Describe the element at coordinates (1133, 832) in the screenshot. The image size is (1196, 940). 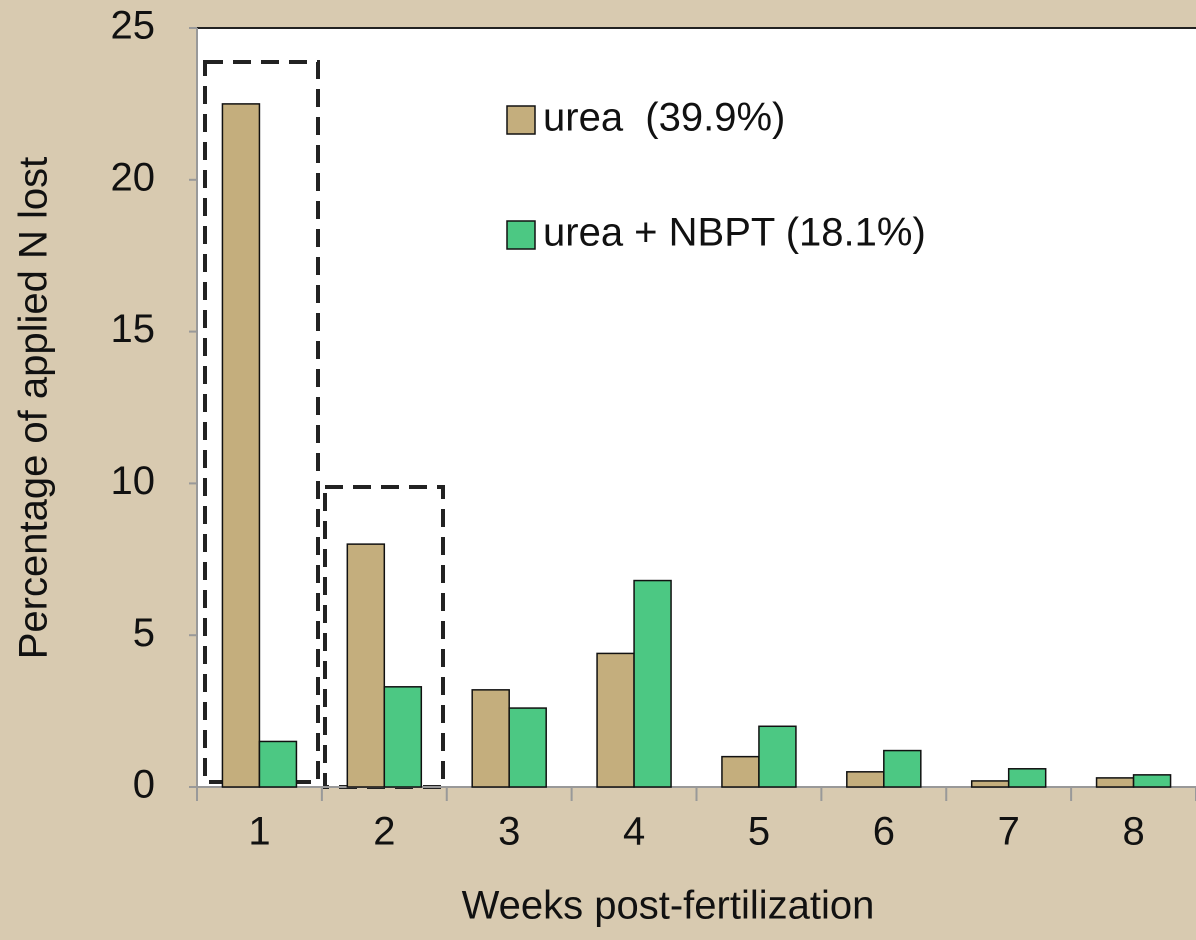
I see `x-tick-label: 8` at that location.